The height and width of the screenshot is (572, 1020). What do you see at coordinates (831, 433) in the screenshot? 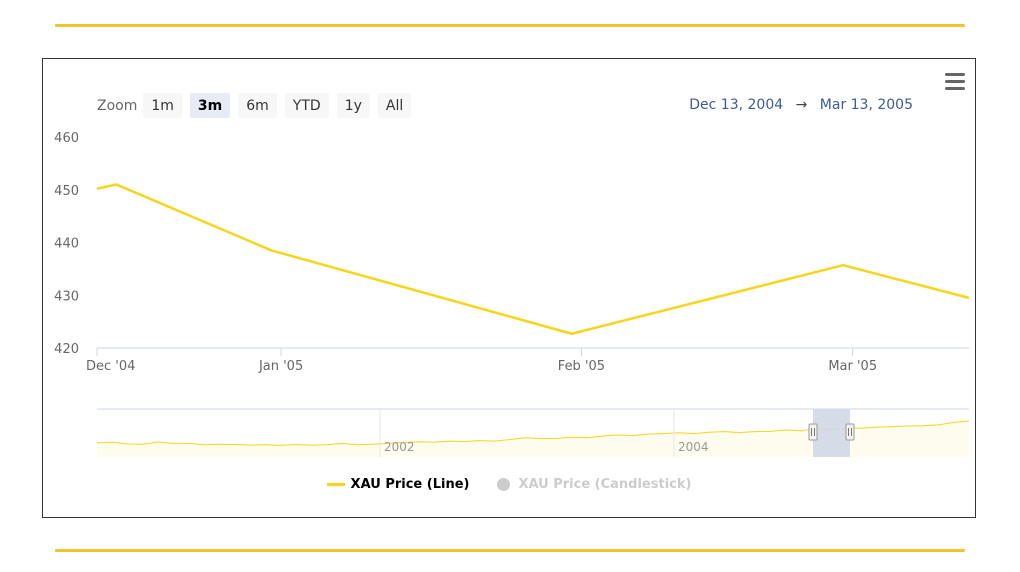
I see `navigator-selection-mask` at bounding box center [831, 433].